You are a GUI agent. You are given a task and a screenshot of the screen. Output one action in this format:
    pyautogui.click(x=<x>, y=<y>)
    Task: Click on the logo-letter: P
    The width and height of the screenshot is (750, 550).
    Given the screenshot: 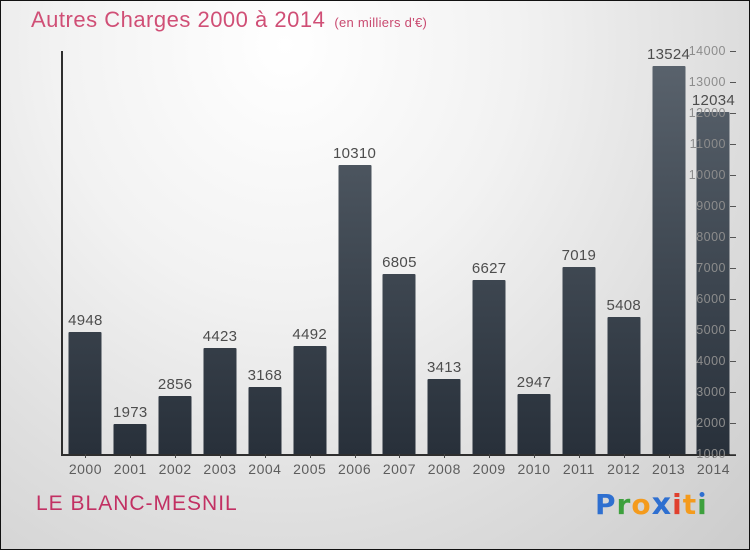 What is the action you would take?
    pyautogui.click(x=606, y=504)
    